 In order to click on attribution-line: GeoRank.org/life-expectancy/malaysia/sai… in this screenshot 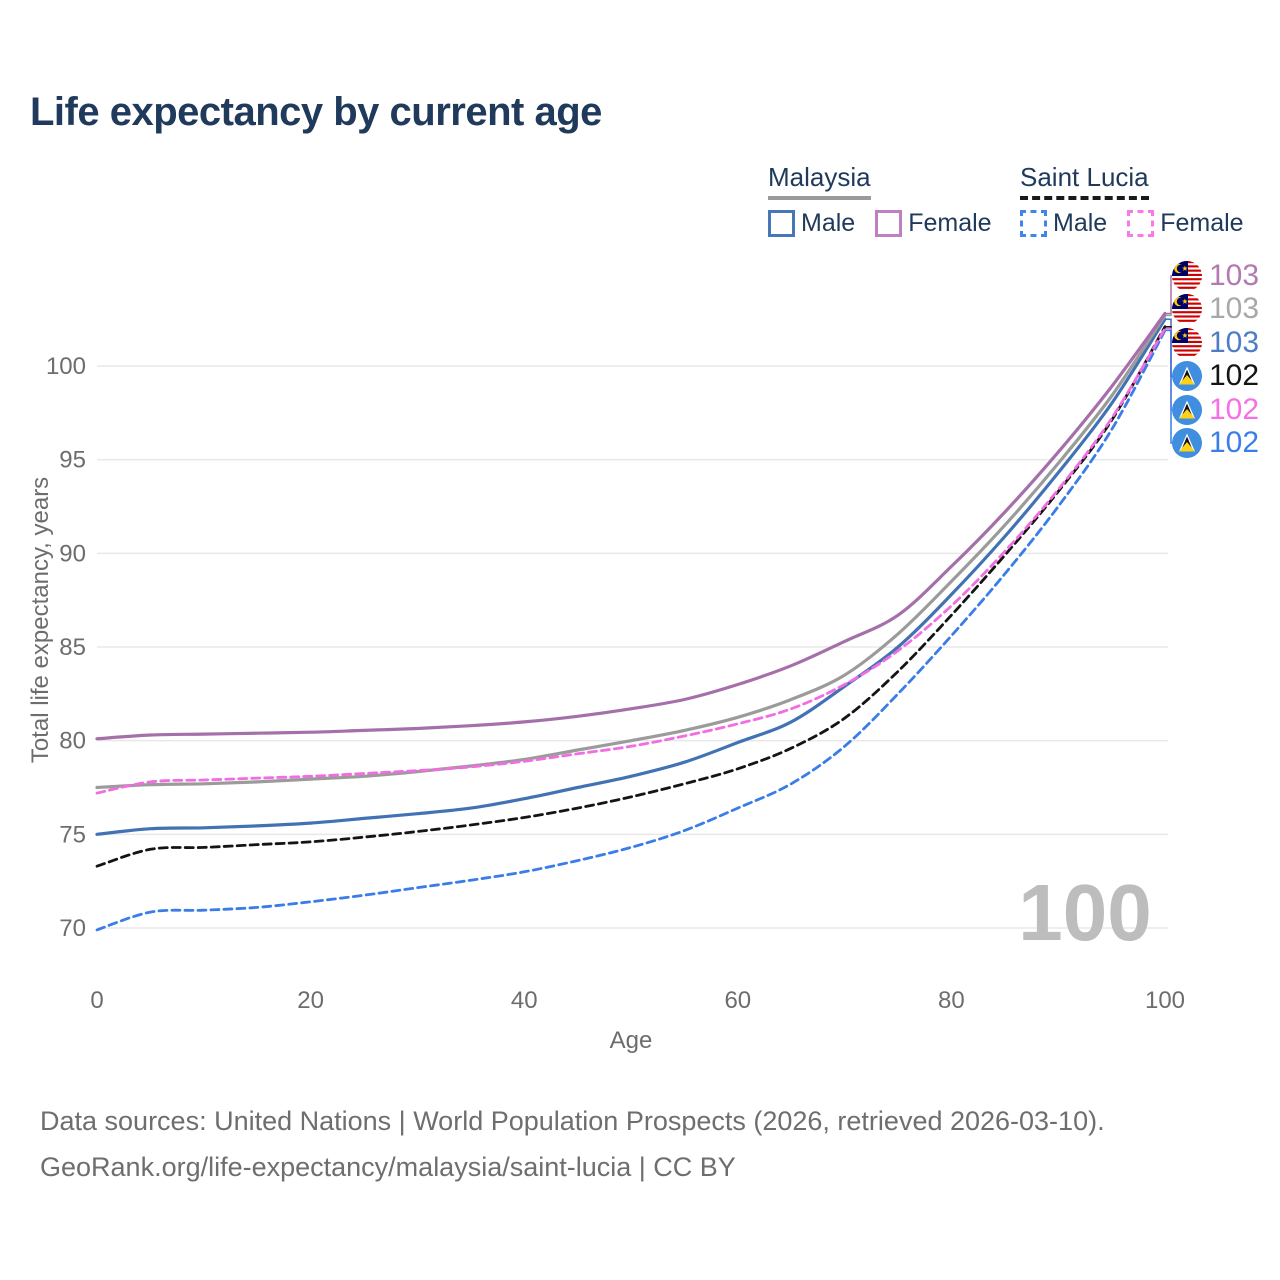, I will do `click(388, 1167)`.